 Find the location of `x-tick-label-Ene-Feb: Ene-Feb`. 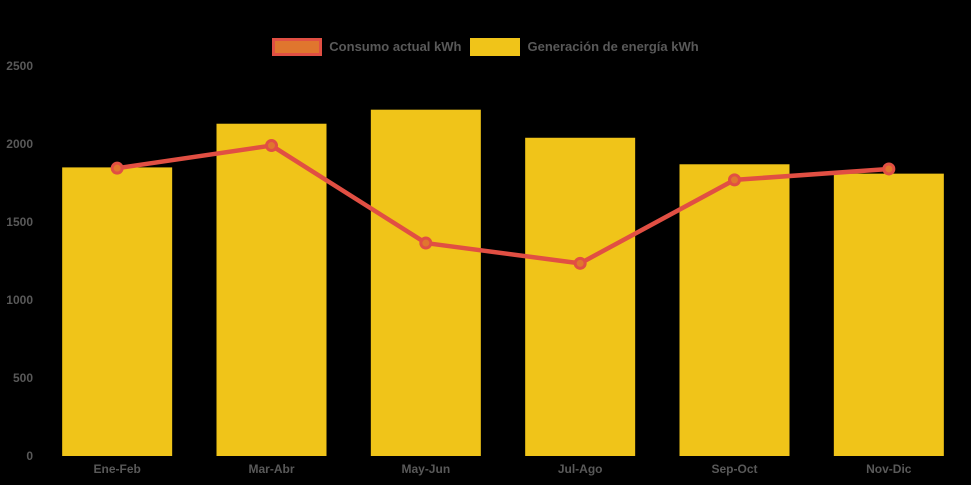

x-tick-label-Ene-Feb: Ene-Feb is located at coordinates (117, 469).